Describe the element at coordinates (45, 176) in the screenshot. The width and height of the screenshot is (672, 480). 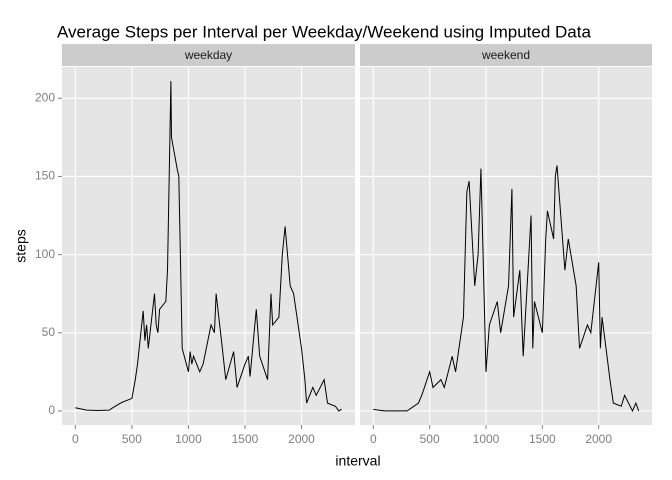
I see `y-tick-label: 150` at that location.